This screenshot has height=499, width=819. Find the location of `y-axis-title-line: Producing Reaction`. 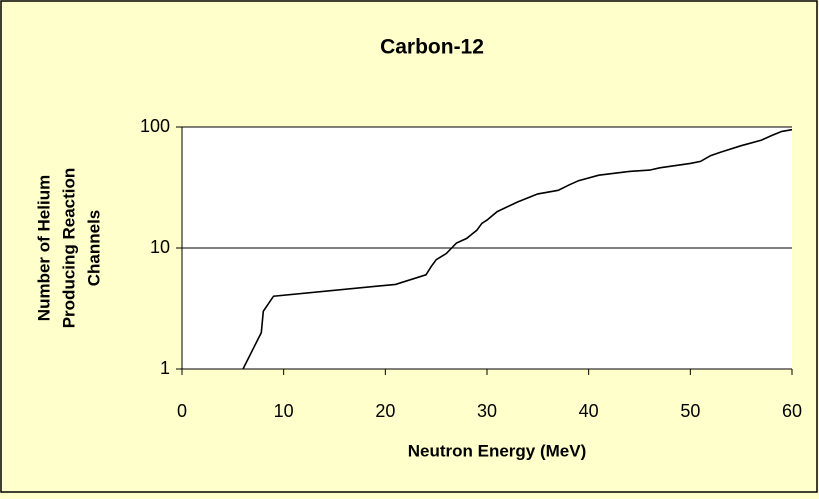

y-axis-title-line: Producing Reaction is located at coordinates (68, 248).